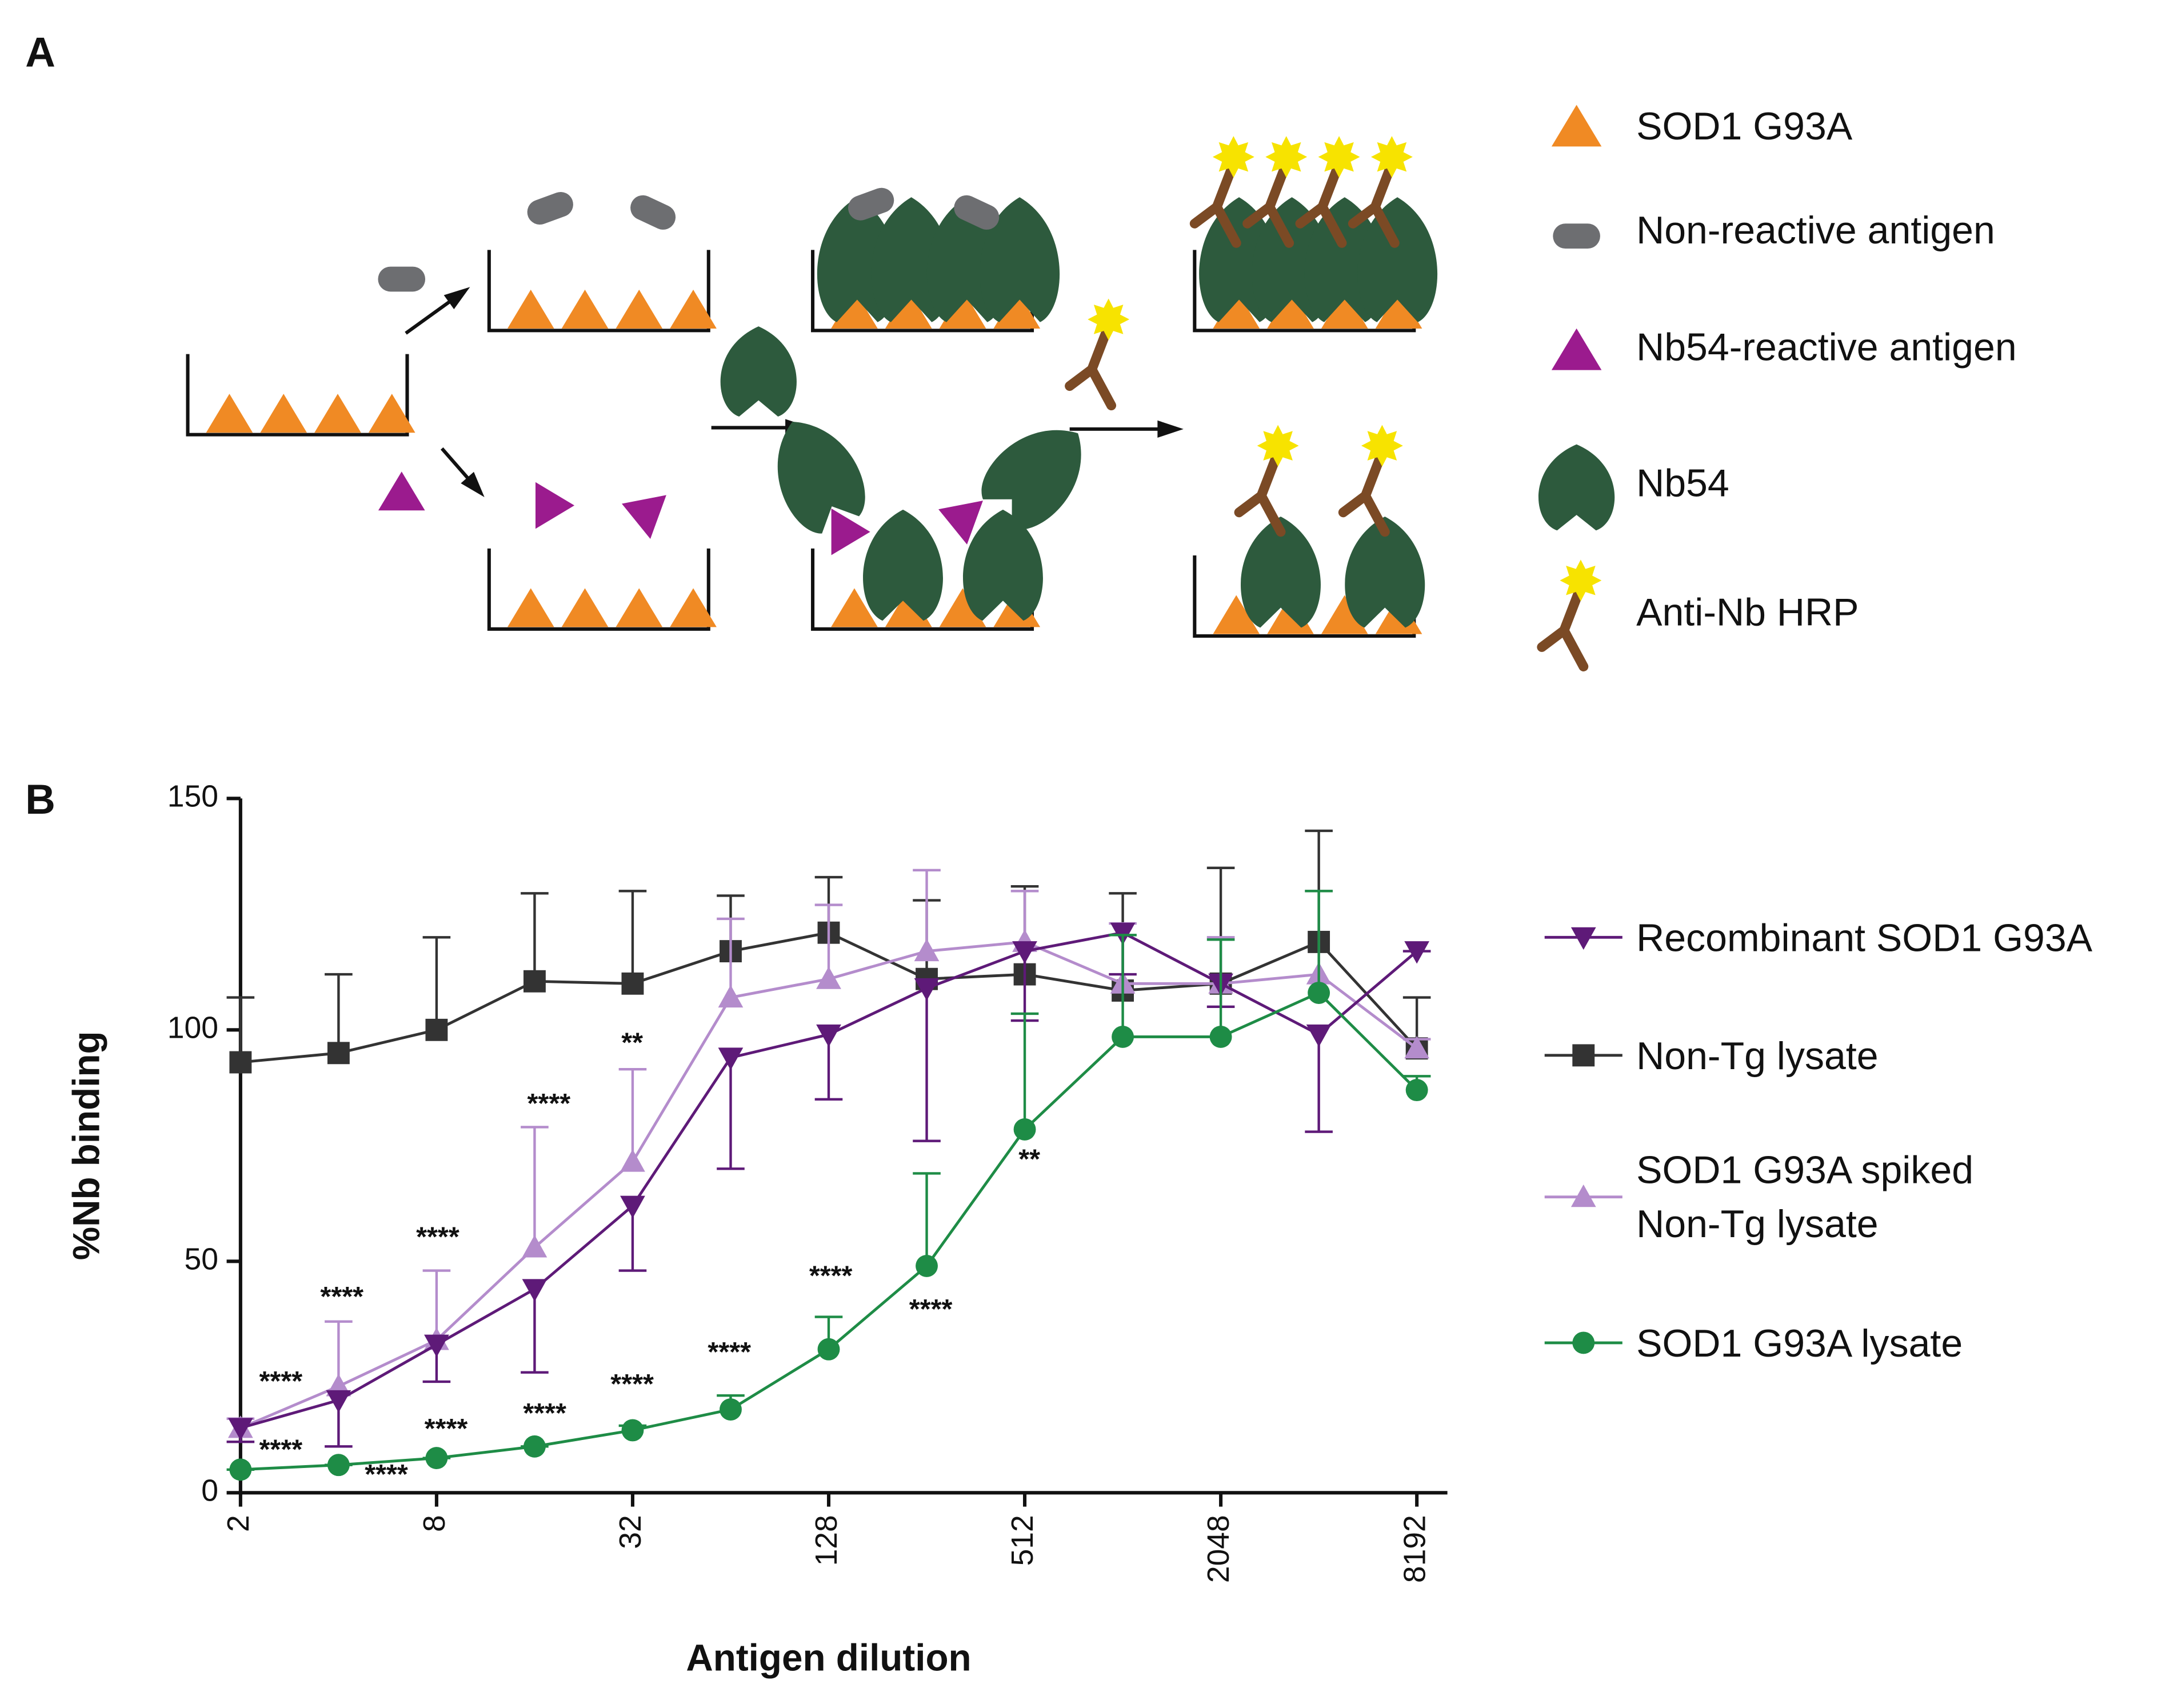  Describe the element at coordinates (1747, 612) in the screenshot. I see `legend-label: Anti-Nb HRP` at that location.